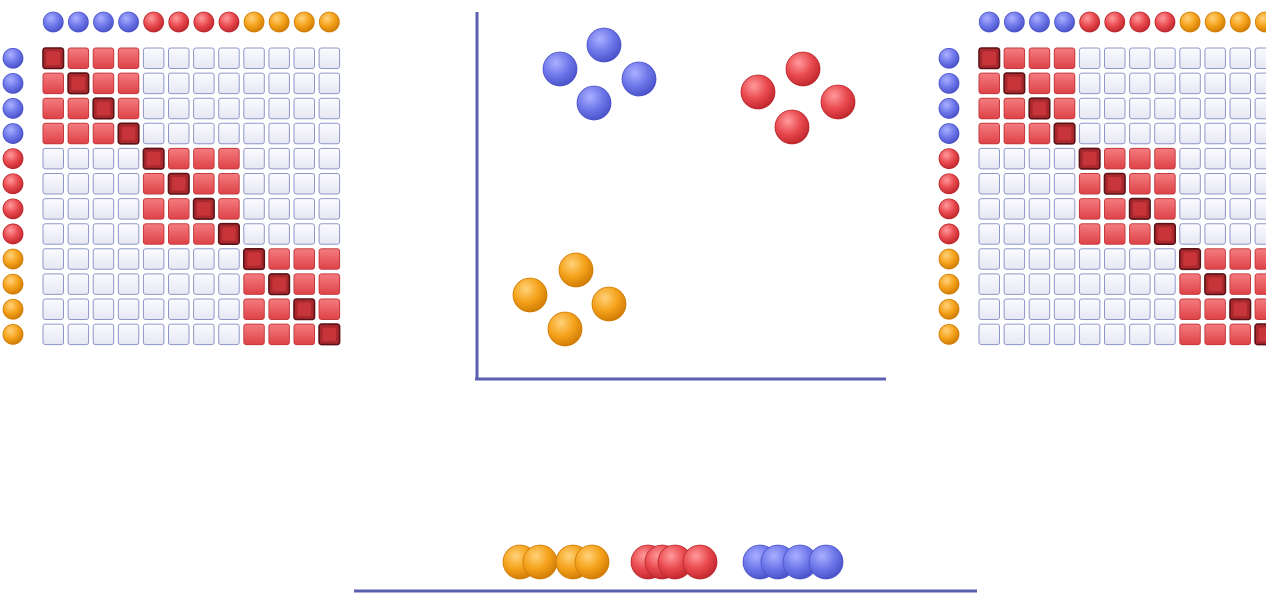 This screenshot has height=612, width=1266. Describe the element at coordinates (838, 102) in the screenshot. I see `scatter-point-red` at that location.